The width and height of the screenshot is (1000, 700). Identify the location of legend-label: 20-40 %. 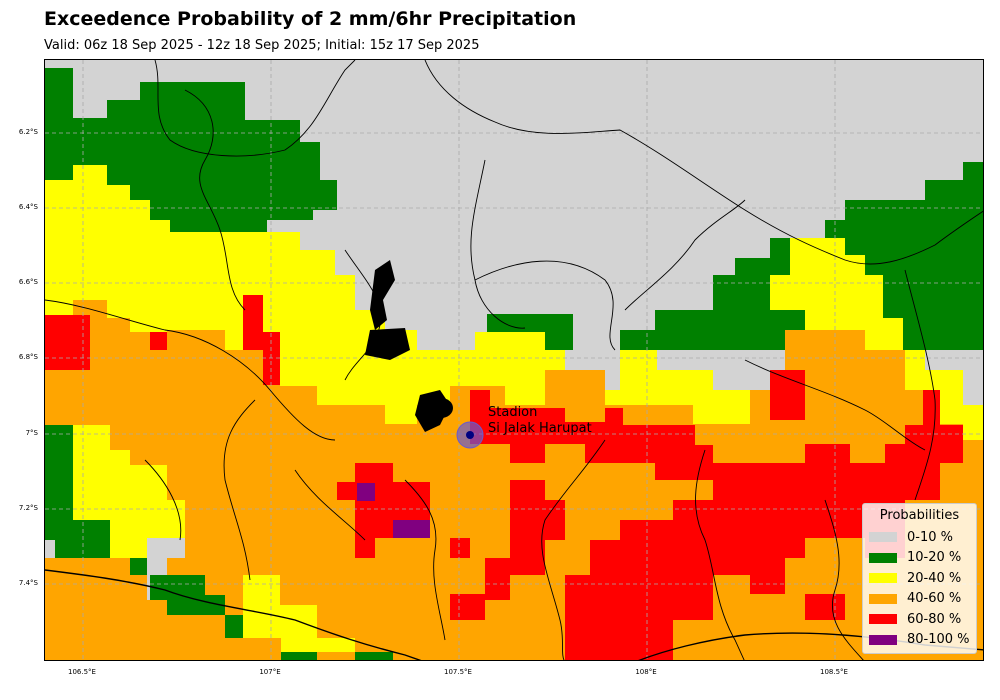
(934, 578).